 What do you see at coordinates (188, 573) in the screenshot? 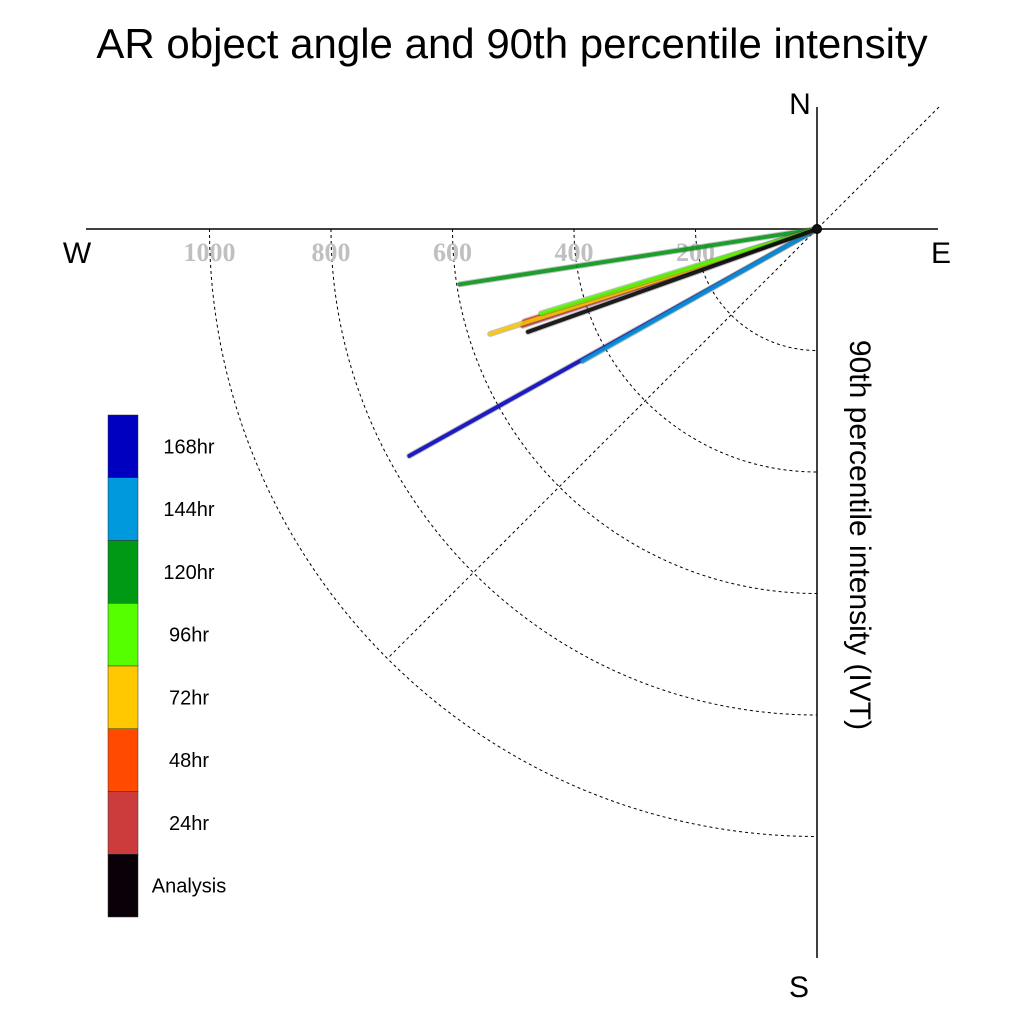
I see `legend-label: 120hr` at bounding box center [188, 573].